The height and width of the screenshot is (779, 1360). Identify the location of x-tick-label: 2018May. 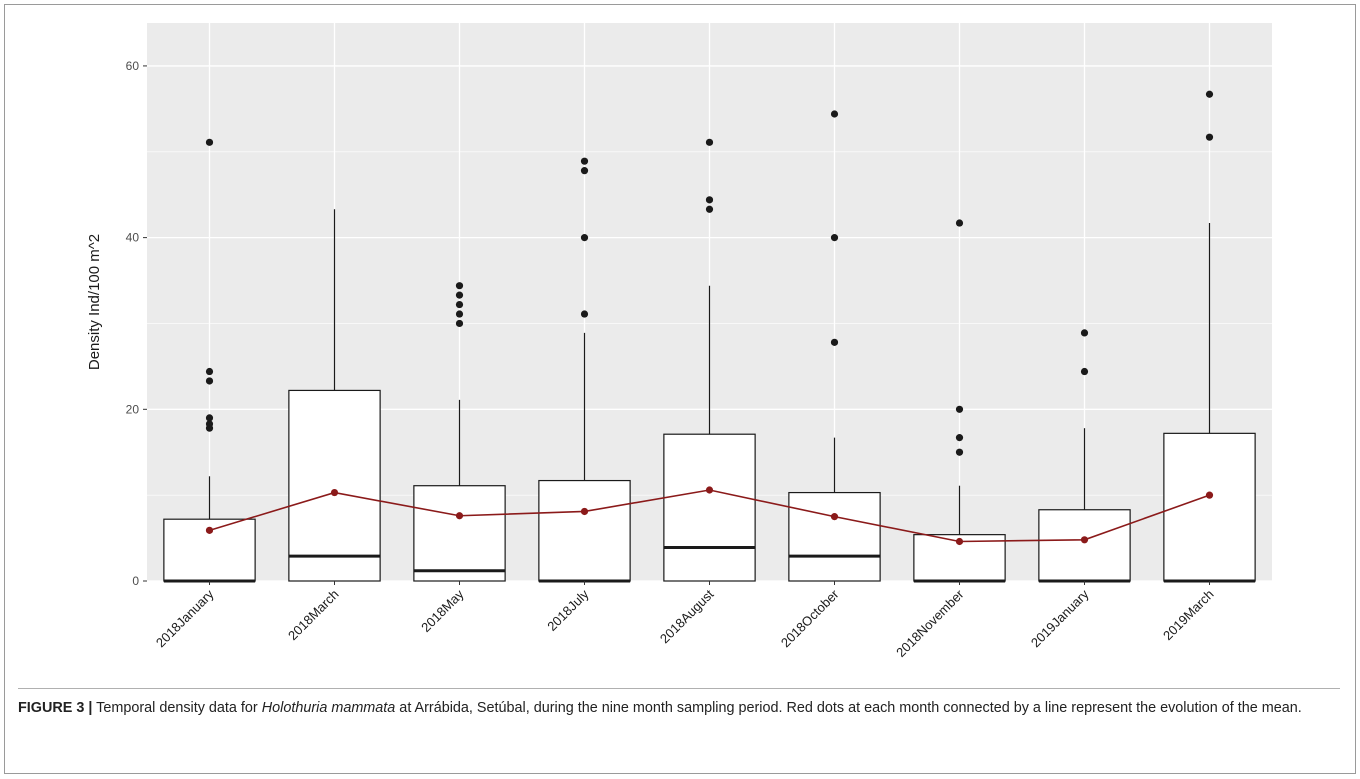
(442, 610).